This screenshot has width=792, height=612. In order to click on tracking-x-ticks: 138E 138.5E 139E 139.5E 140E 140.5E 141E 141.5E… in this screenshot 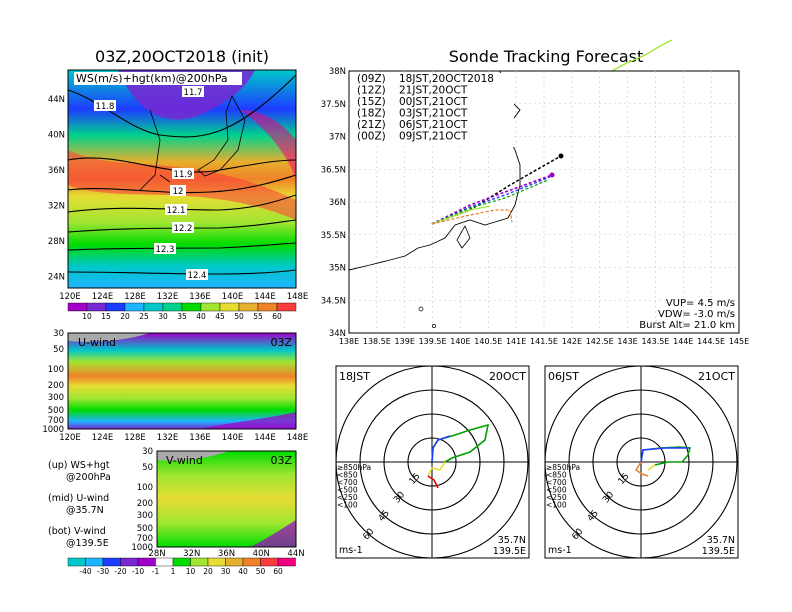, I will do `click(544, 341)`.